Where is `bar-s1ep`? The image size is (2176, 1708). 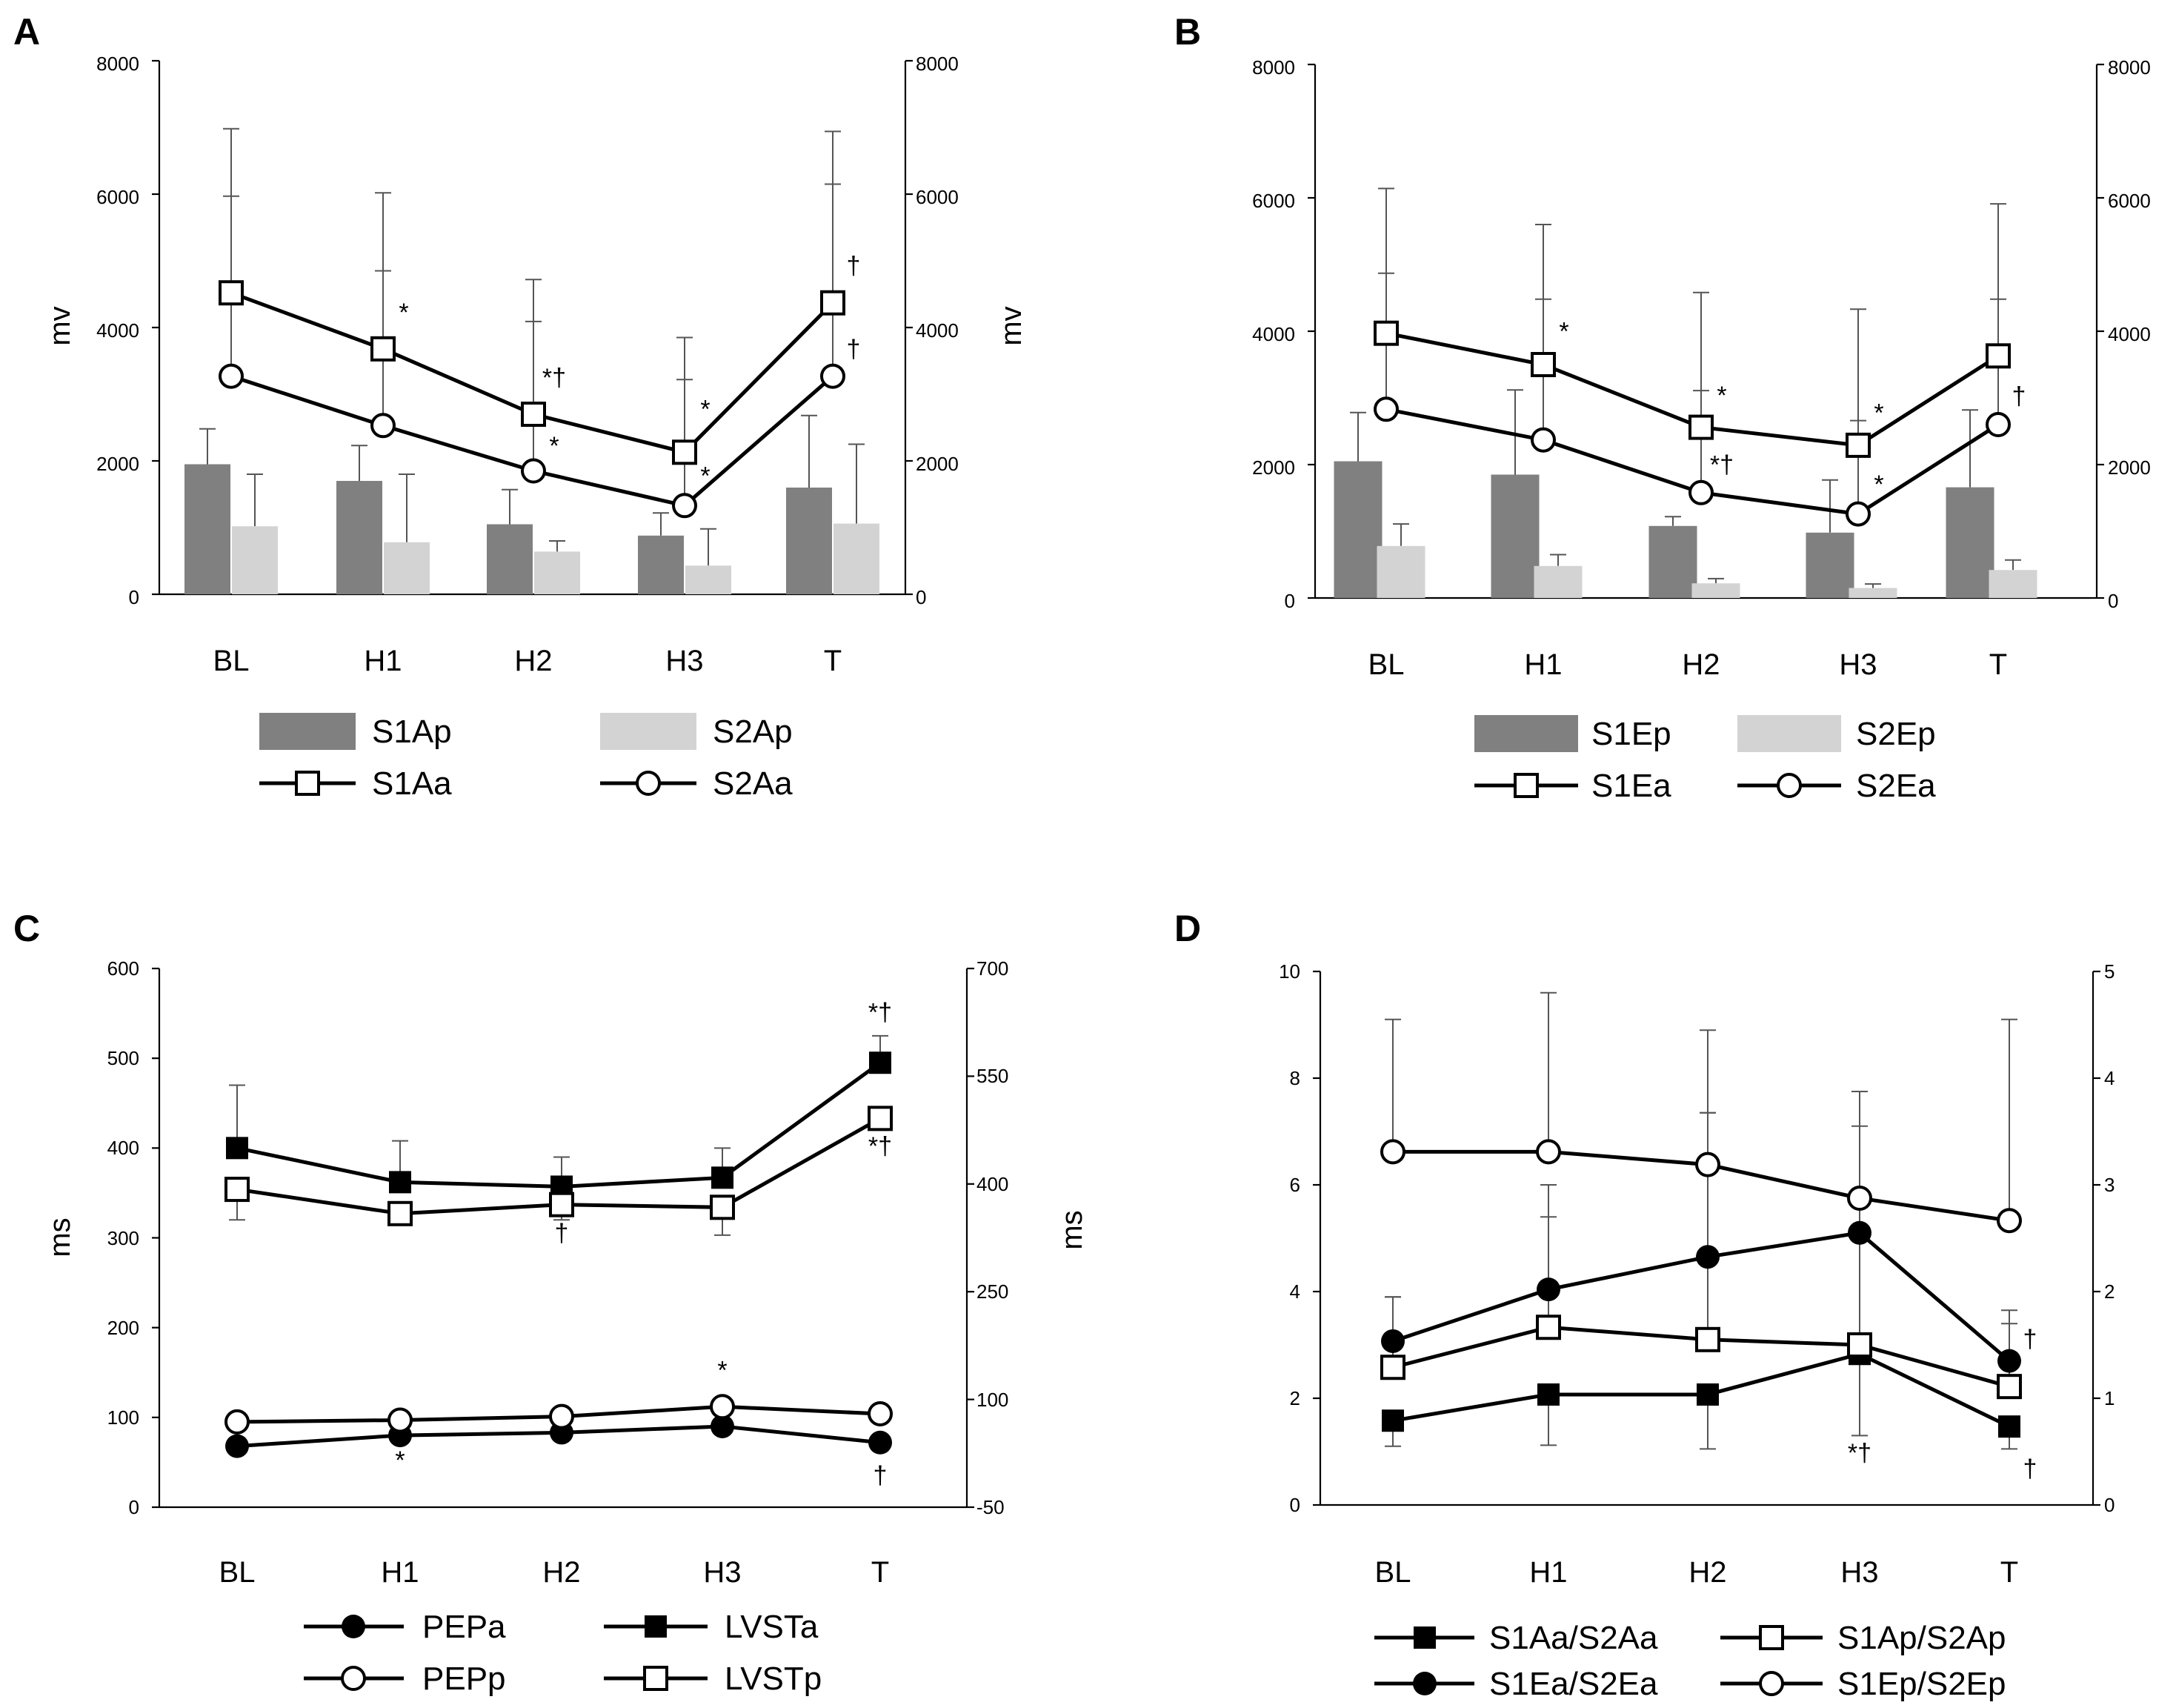 bar-s1ep is located at coordinates (1830, 565).